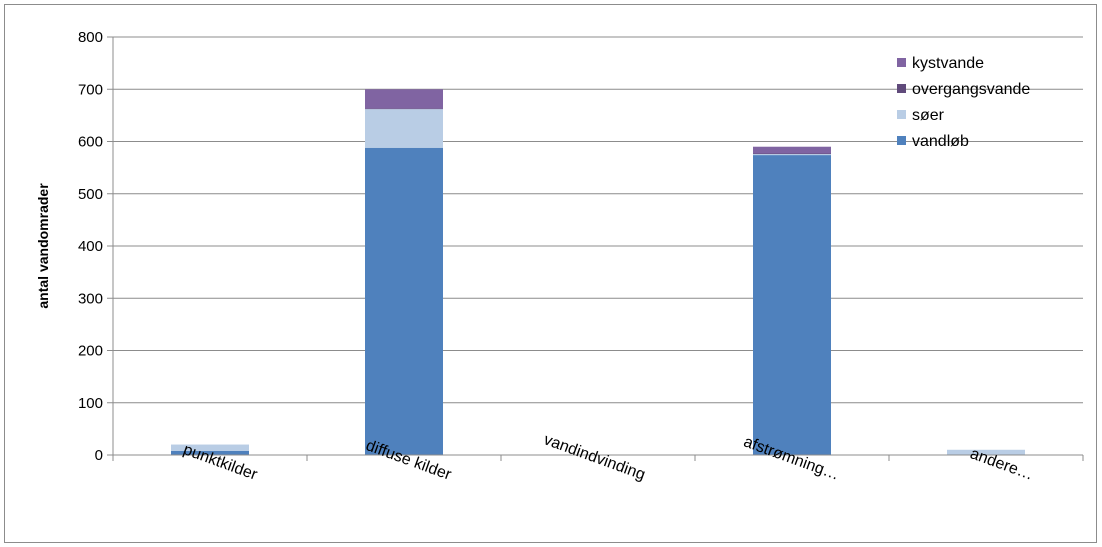  I want to click on y-tick-labels: 0 100 200 300 400 500 600 700 800, so click(90, 246).